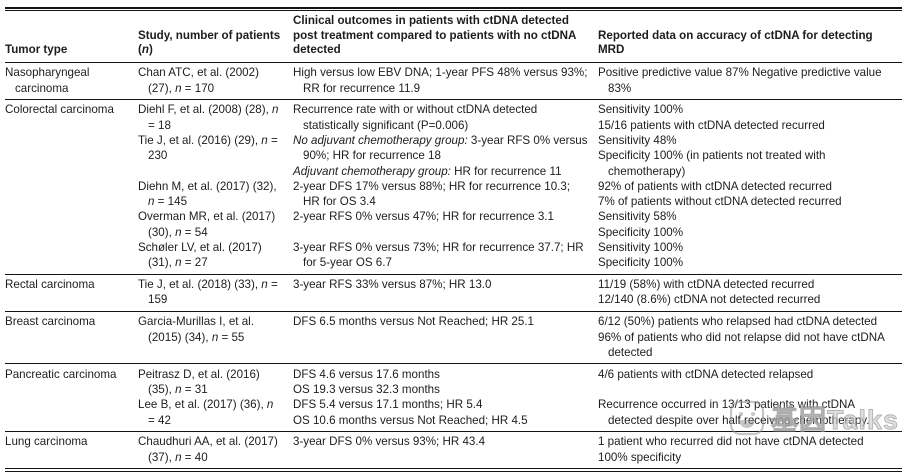 The width and height of the screenshot is (907, 472). I want to click on outcomes-cell: 3-year RFS 33% versus 87%; HR 13.0, so click(445, 292).